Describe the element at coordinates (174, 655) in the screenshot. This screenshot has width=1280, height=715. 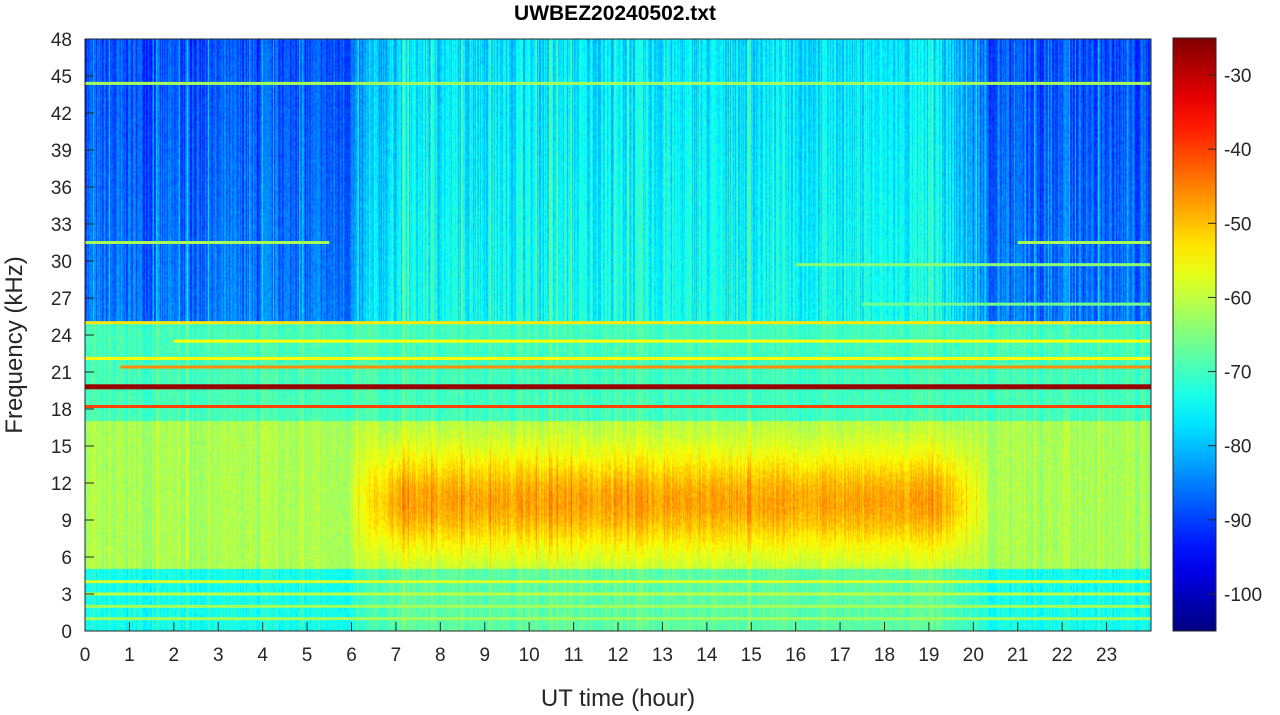
I see `x-tick-label: 2` at that location.